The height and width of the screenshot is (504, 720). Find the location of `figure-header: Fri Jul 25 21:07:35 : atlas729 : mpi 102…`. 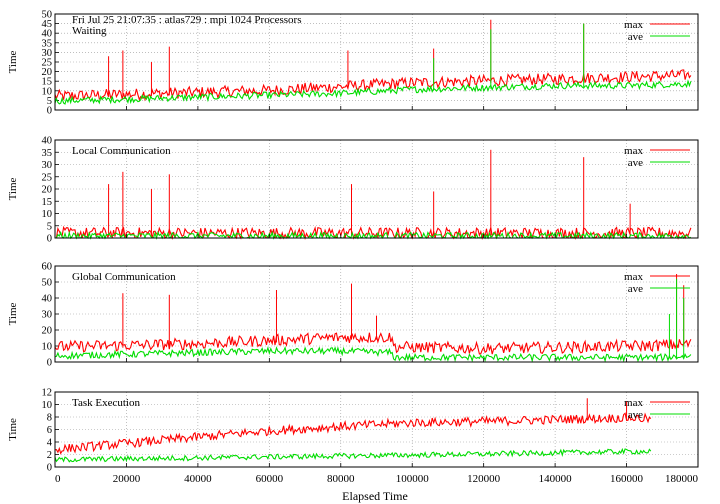

figure-header: Fri Jul 25 21:07:35 : atlas729 : mpi 102… is located at coordinates (186, 20).